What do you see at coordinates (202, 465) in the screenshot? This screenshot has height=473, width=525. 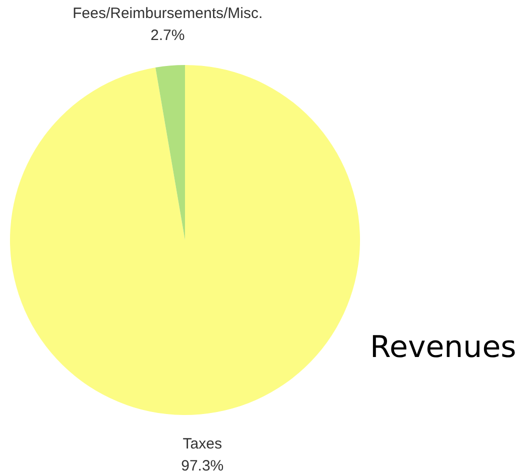 I see `data-label: 97.3%` at bounding box center [202, 465].